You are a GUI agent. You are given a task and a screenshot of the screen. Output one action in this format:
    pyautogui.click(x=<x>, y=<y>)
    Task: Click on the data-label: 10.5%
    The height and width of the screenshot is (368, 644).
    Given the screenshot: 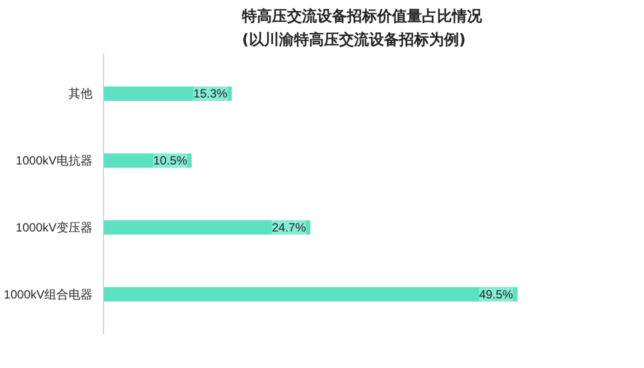 What is the action you would take?
    pyautogui.click(x=170, y=161)
    